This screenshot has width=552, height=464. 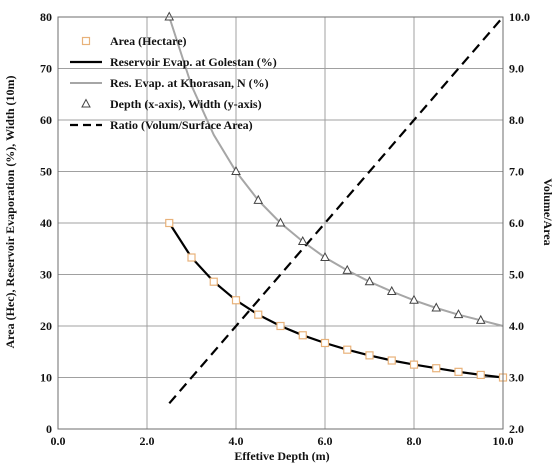 I want to click on legend-swatch-area-hectare, so click(x=86, y=41).